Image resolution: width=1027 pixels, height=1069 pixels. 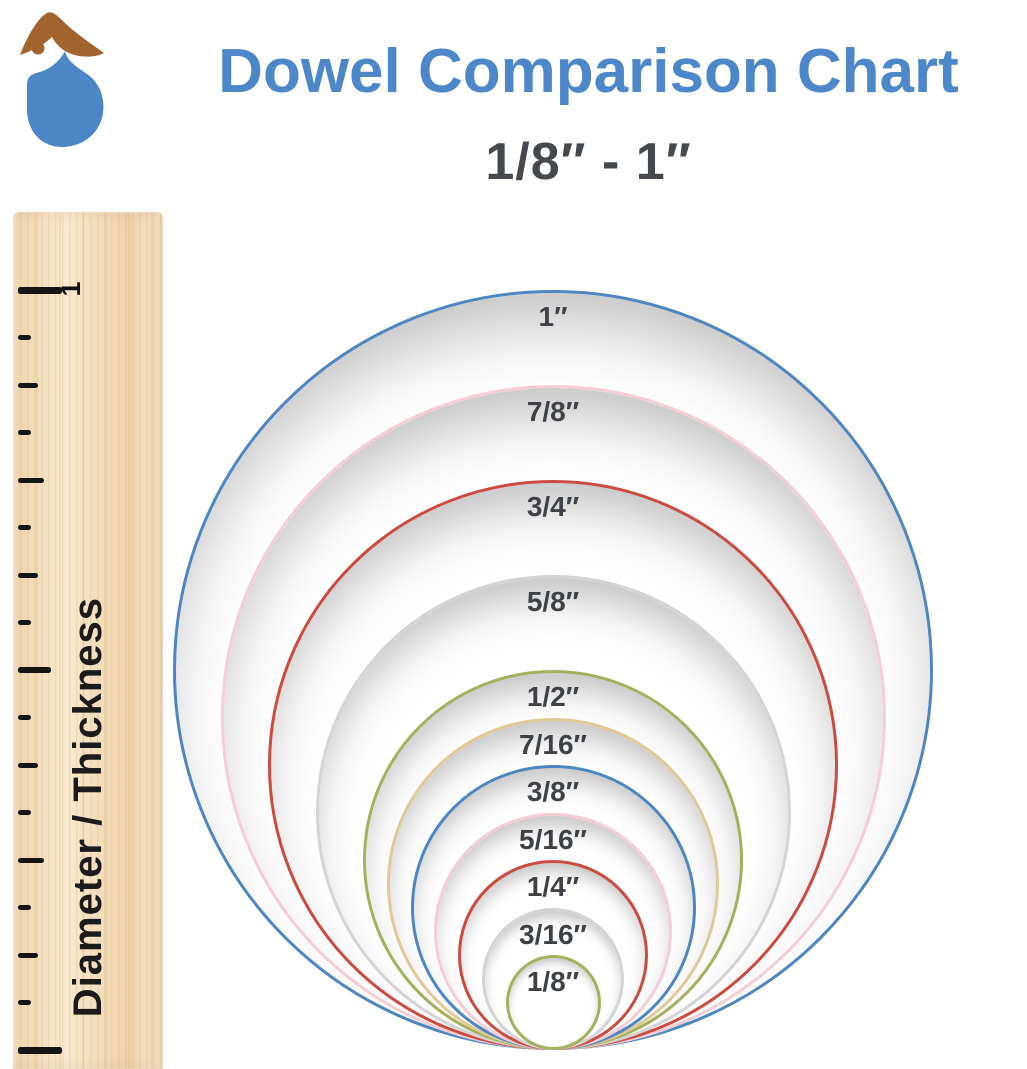 What do you see at coordinates (588, 71) in the screenshot?
I see `page-title: Dowel Comparison Chart` at bounding box center [588, 71].